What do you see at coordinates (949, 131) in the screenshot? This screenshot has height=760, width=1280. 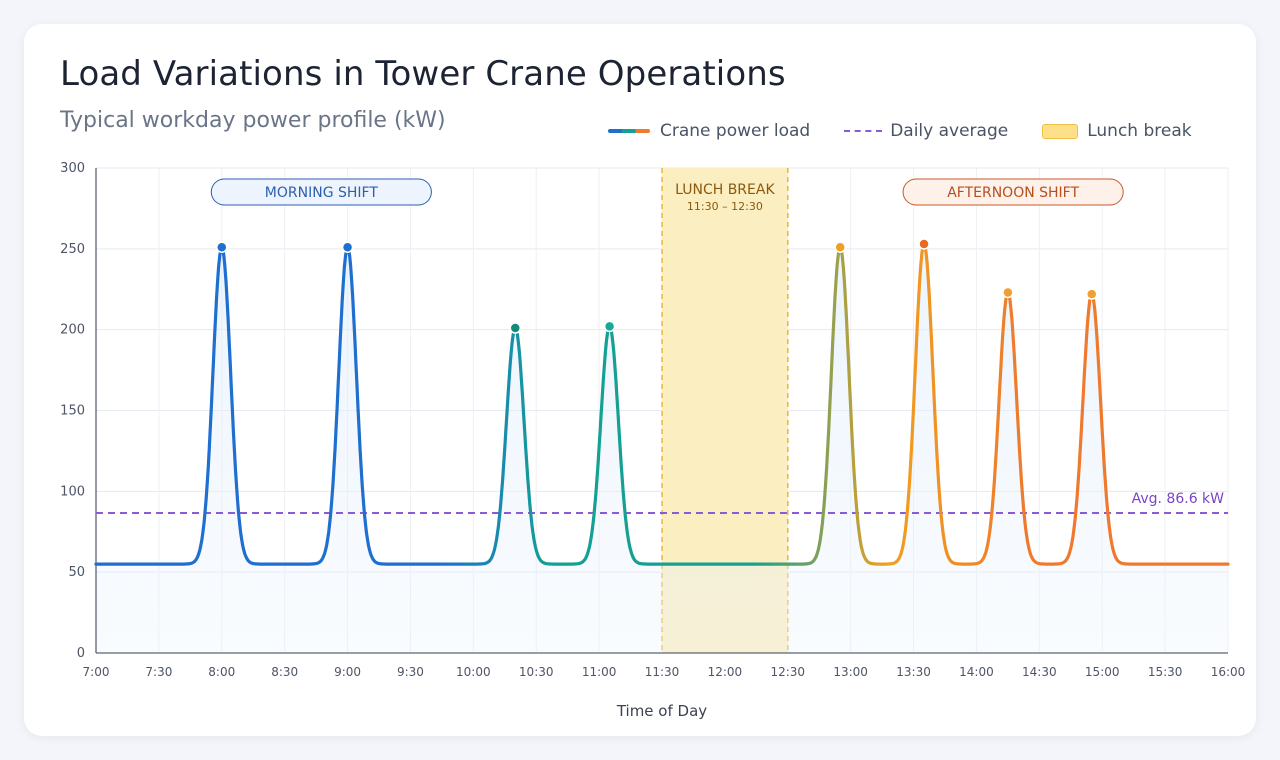 I see `legend-label-average: Daily average` at bounding box center [949, 131].